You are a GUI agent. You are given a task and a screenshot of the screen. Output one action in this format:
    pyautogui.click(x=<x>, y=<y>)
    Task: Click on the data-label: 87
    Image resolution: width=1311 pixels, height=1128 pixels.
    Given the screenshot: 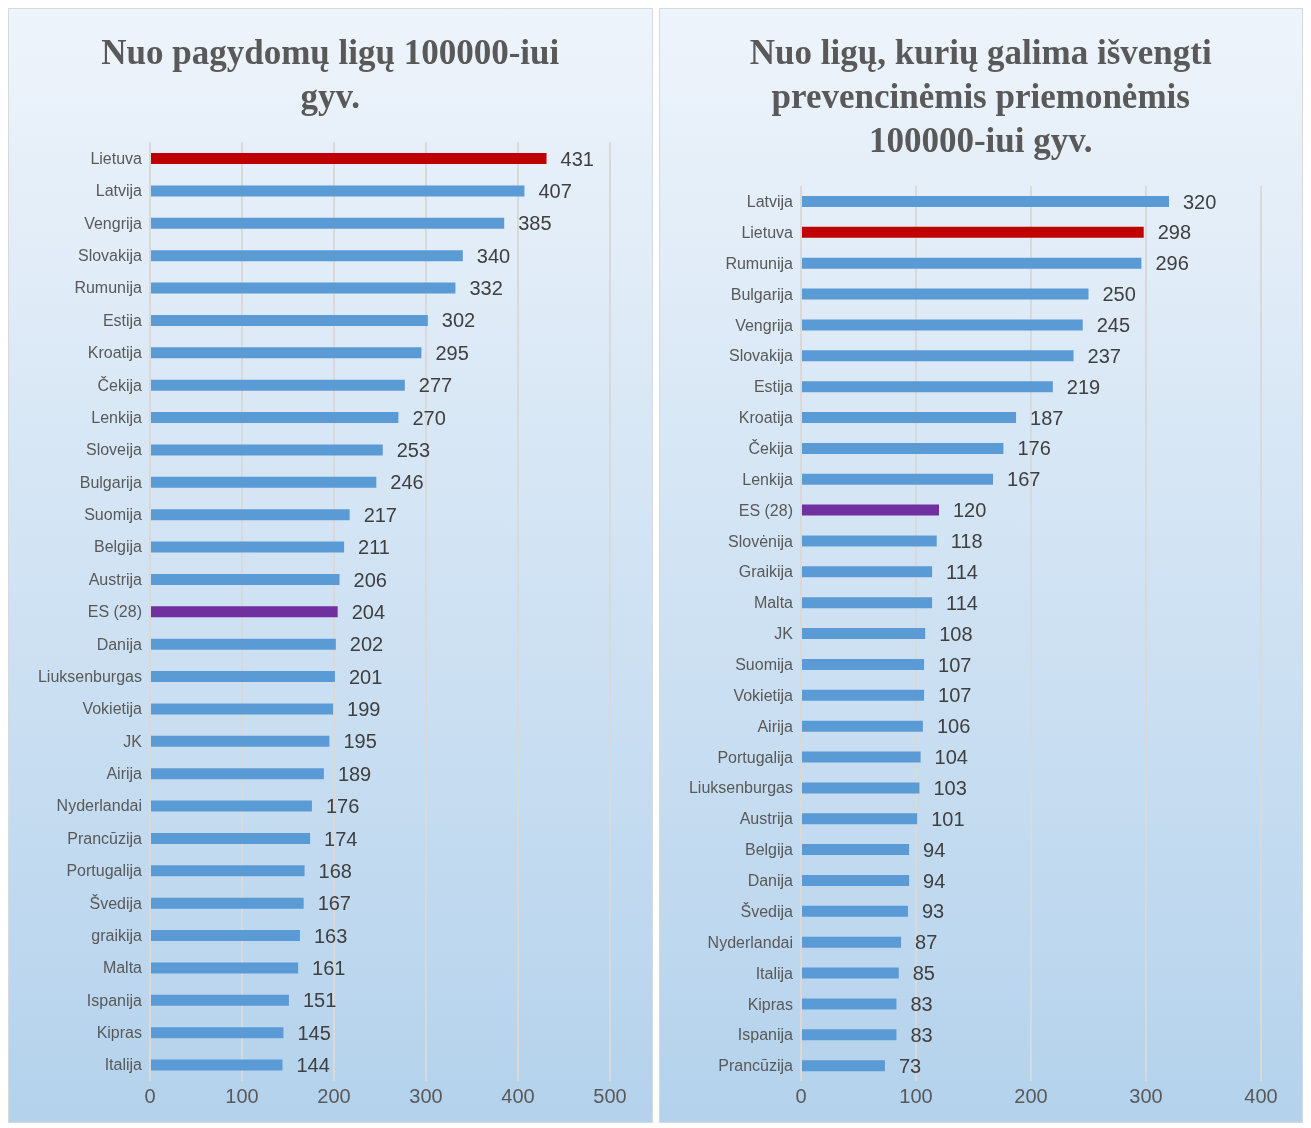 What is the action you would take?
    pyautogui.click(x=926, y=942)
    